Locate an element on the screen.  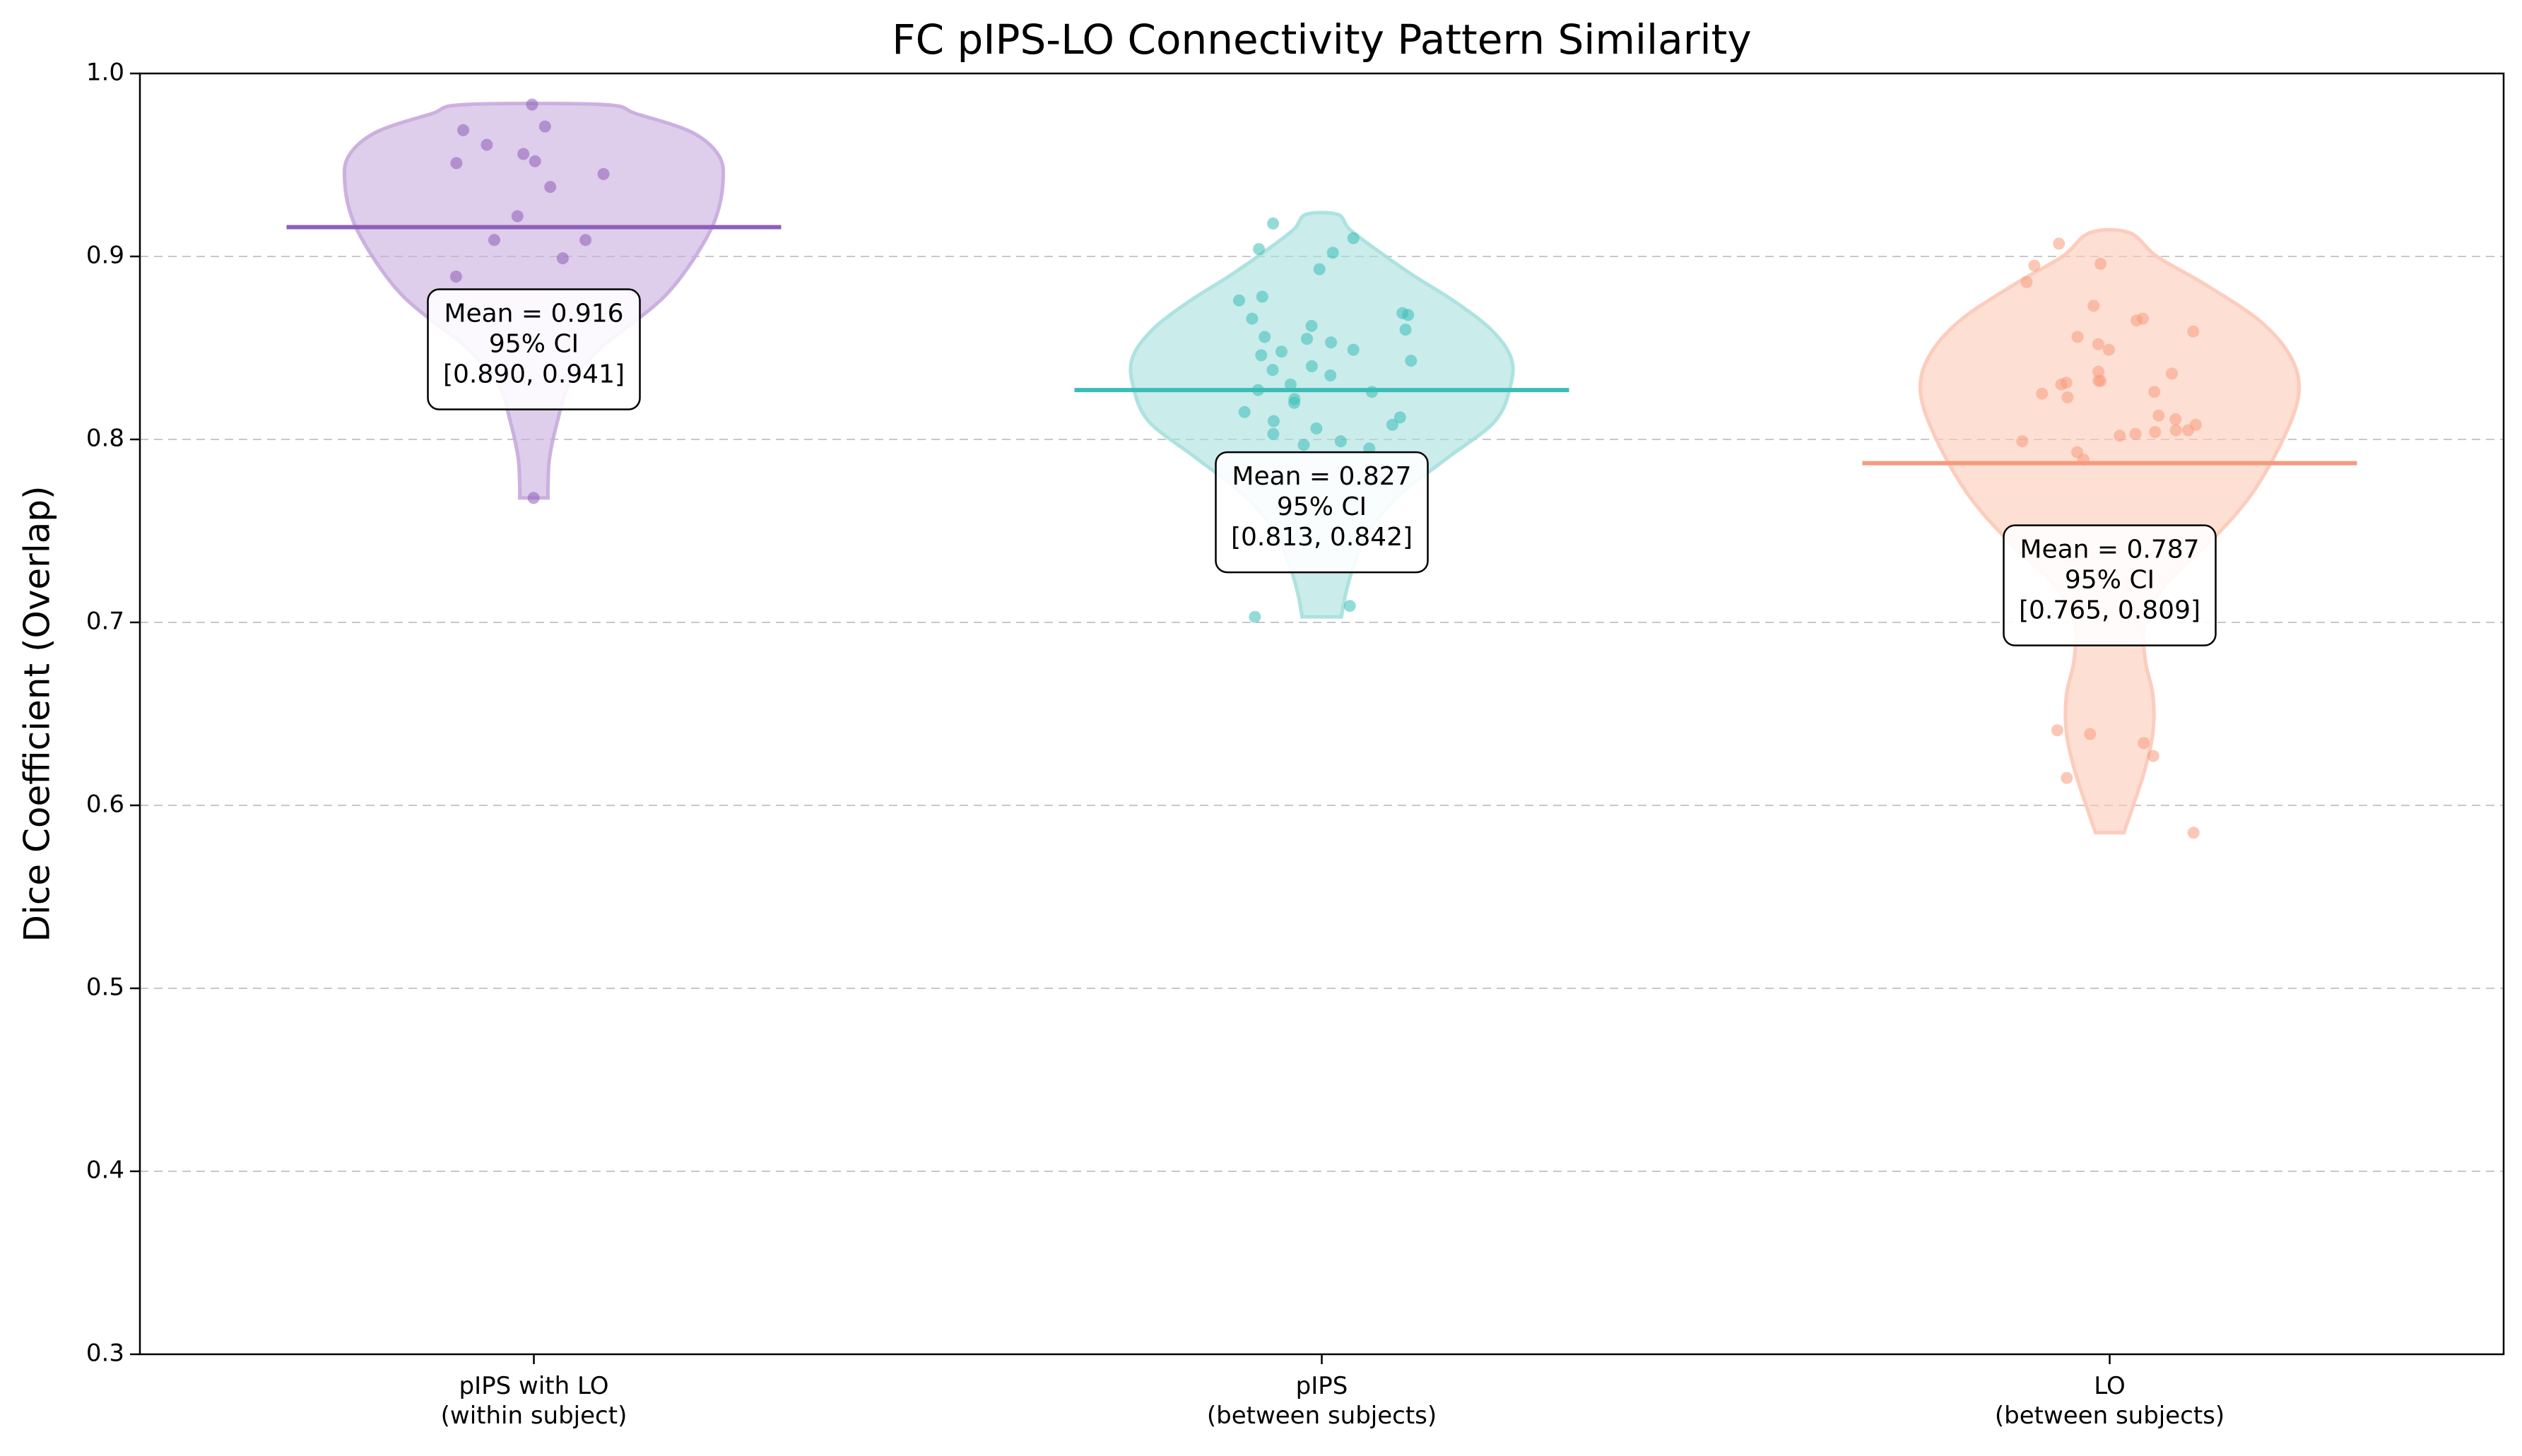
y-tick-label: 0.7 is located at coordinates (105, 622).